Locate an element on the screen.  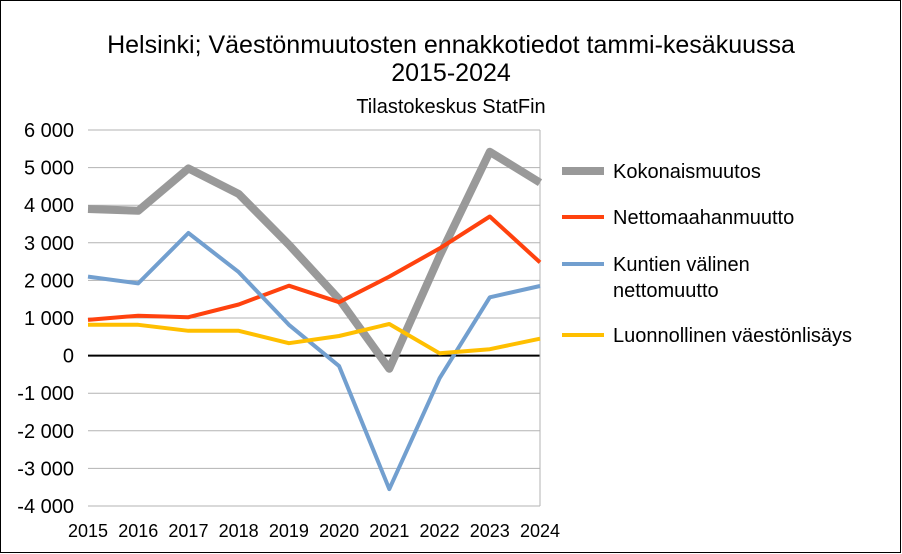
x-tick-label: 2021 is located at coordinates (389, 531).